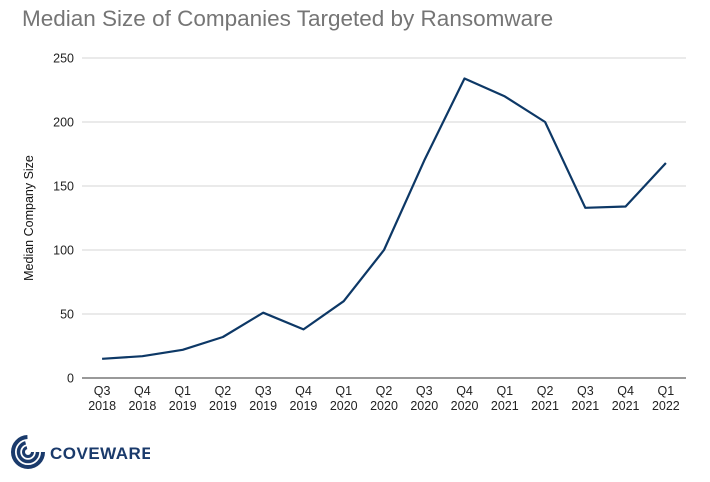  Describe the element at coordinates (223, 398) in the screenshot. I see `x-tick-label: Q2 2019` at that location.